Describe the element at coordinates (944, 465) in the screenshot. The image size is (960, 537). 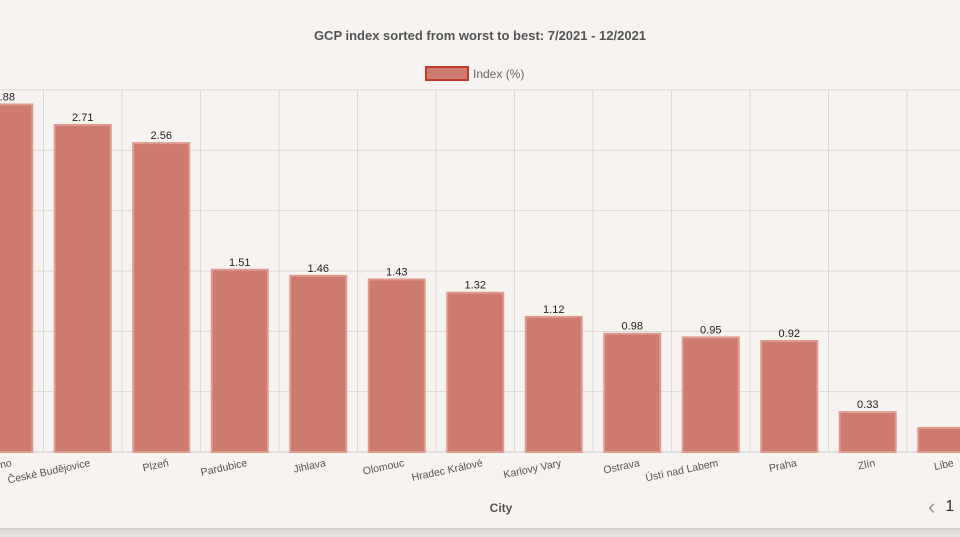
I see `x-tick-label: Libe` at that location.